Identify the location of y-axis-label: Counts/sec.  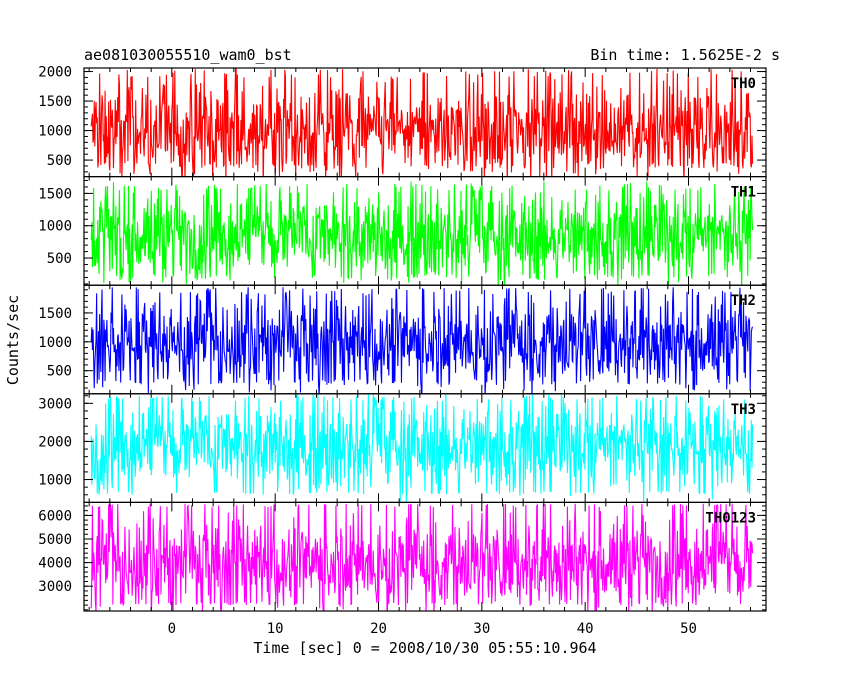
(13, 340).